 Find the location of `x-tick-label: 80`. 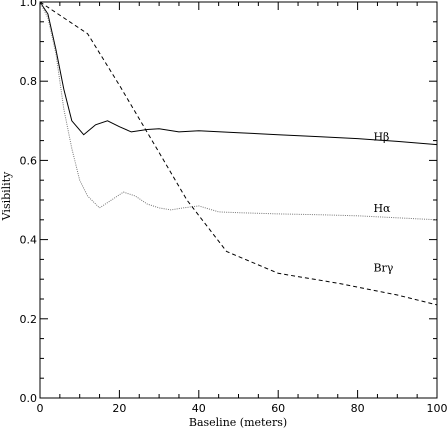

x-tick-label: 80 is located at coordinates (358, 408).